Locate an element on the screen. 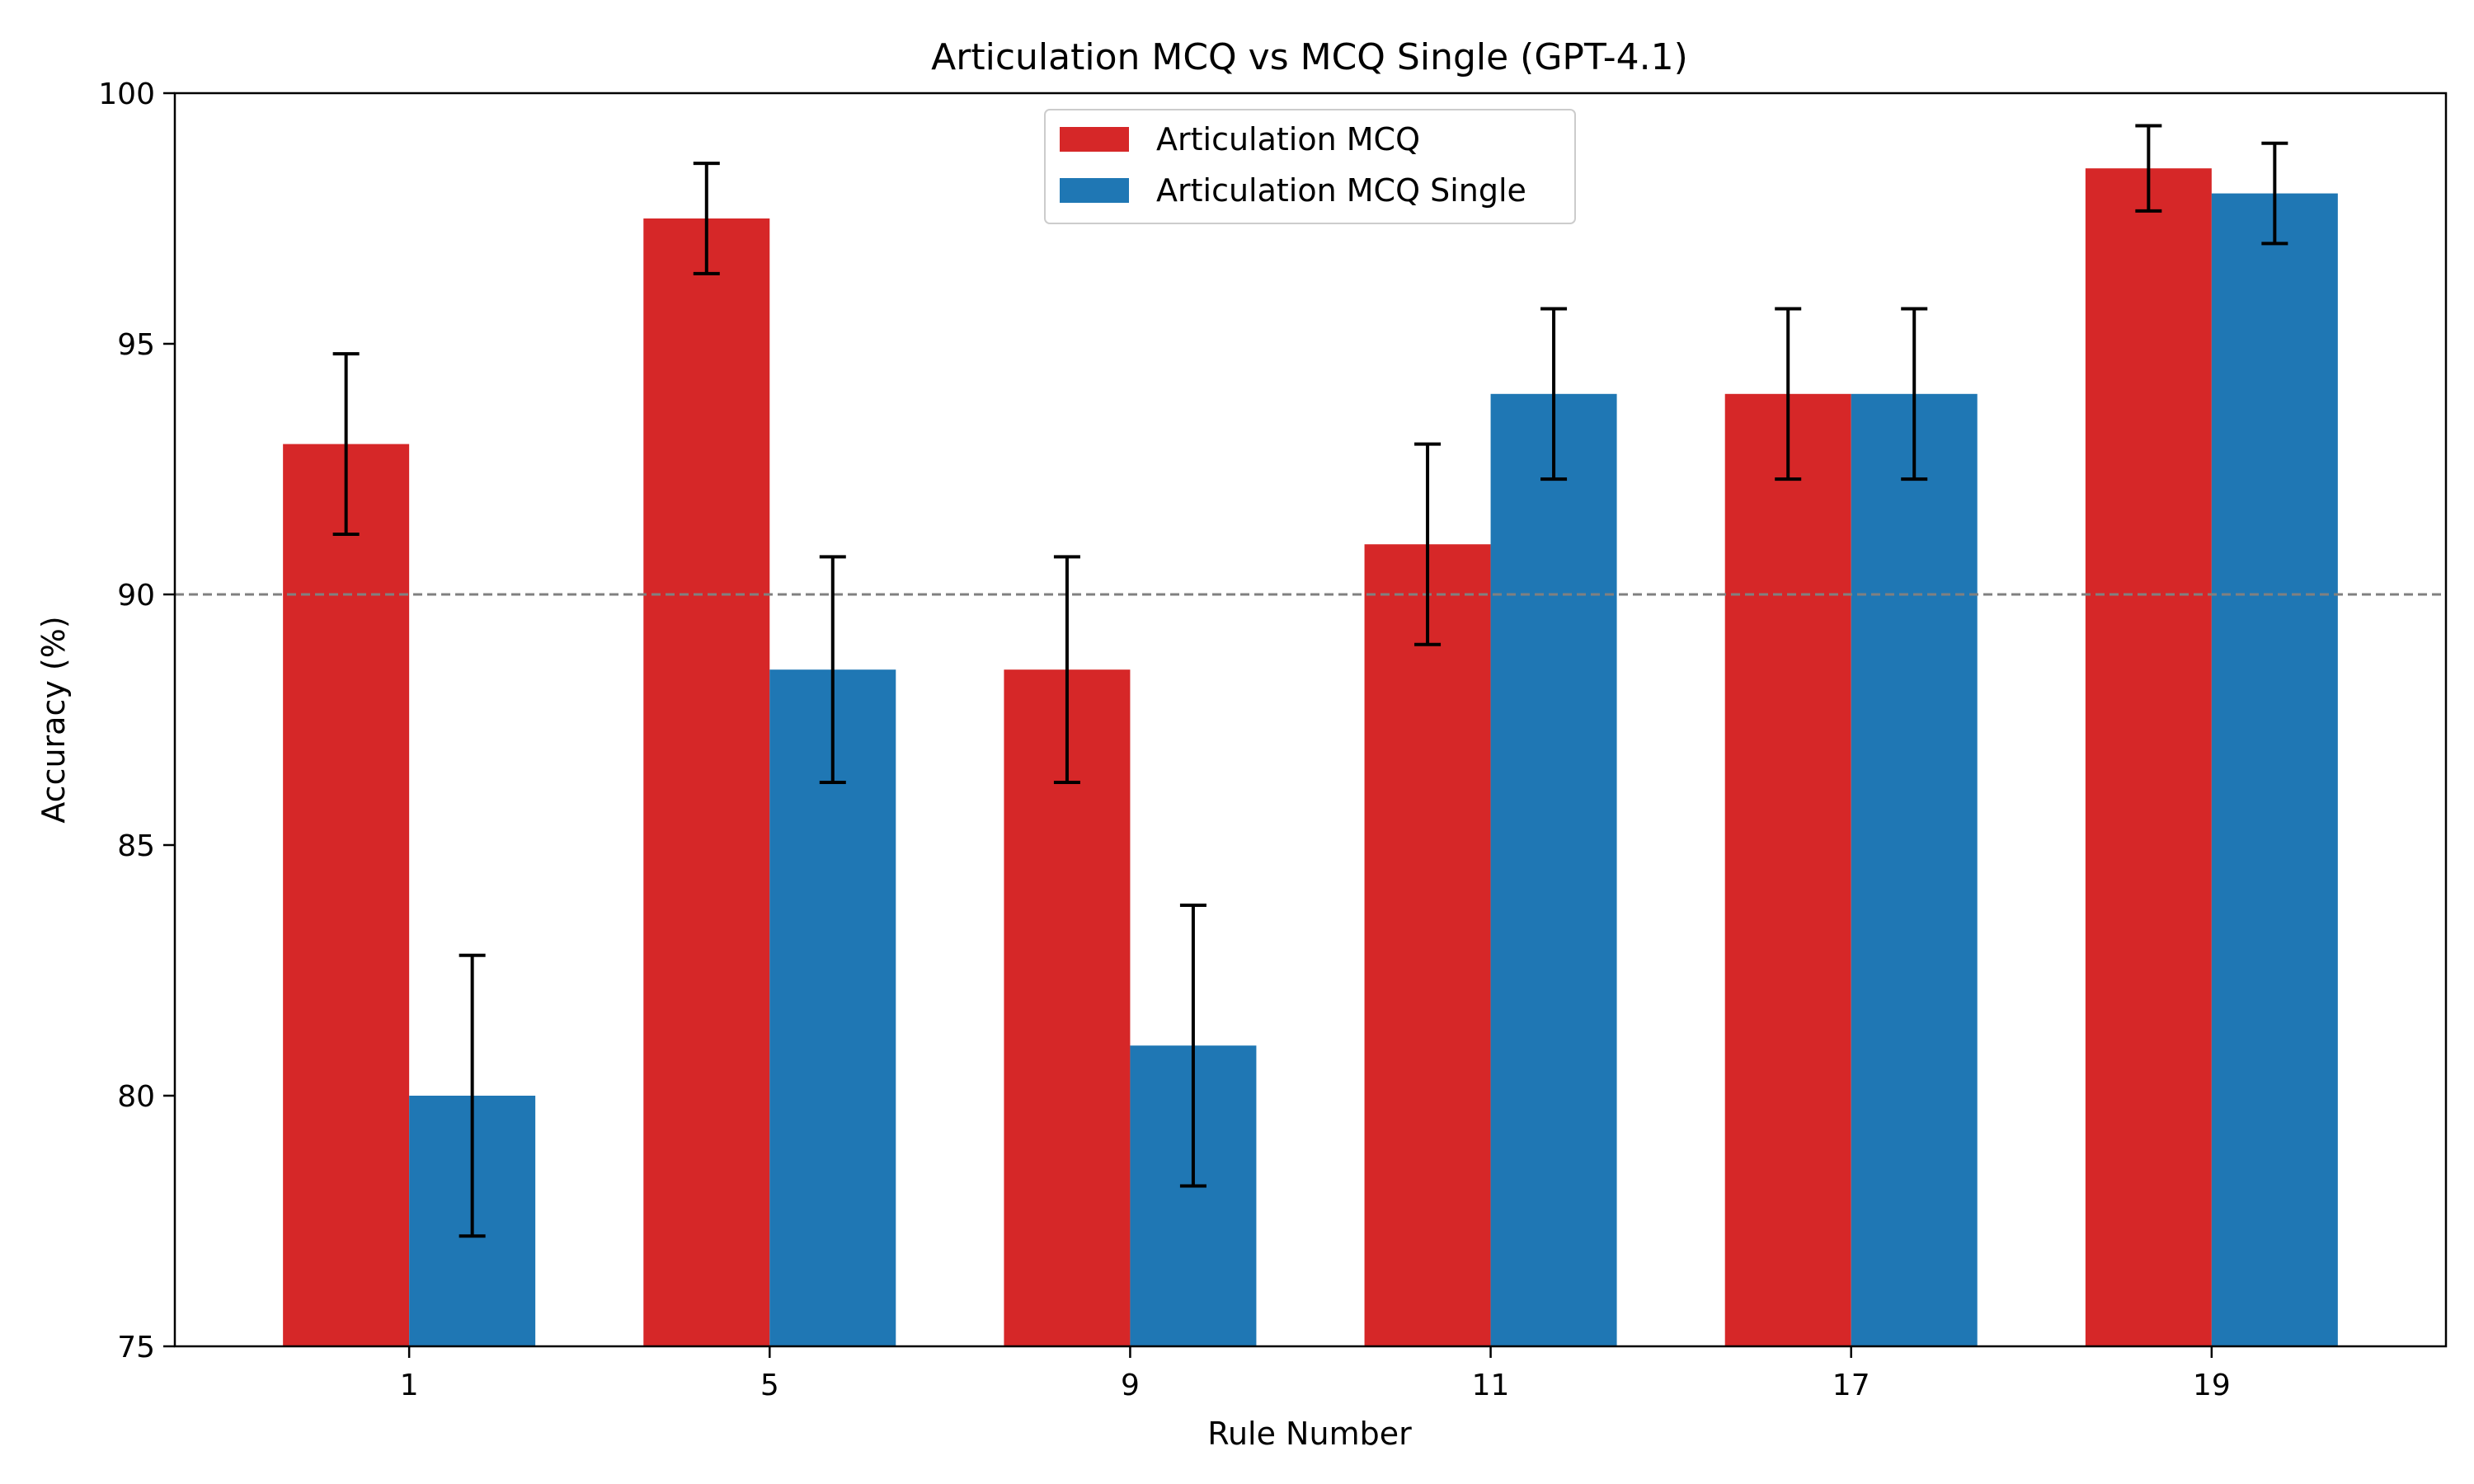  x-axis-label: Rule Number is located at coordinates (1309, 1434).